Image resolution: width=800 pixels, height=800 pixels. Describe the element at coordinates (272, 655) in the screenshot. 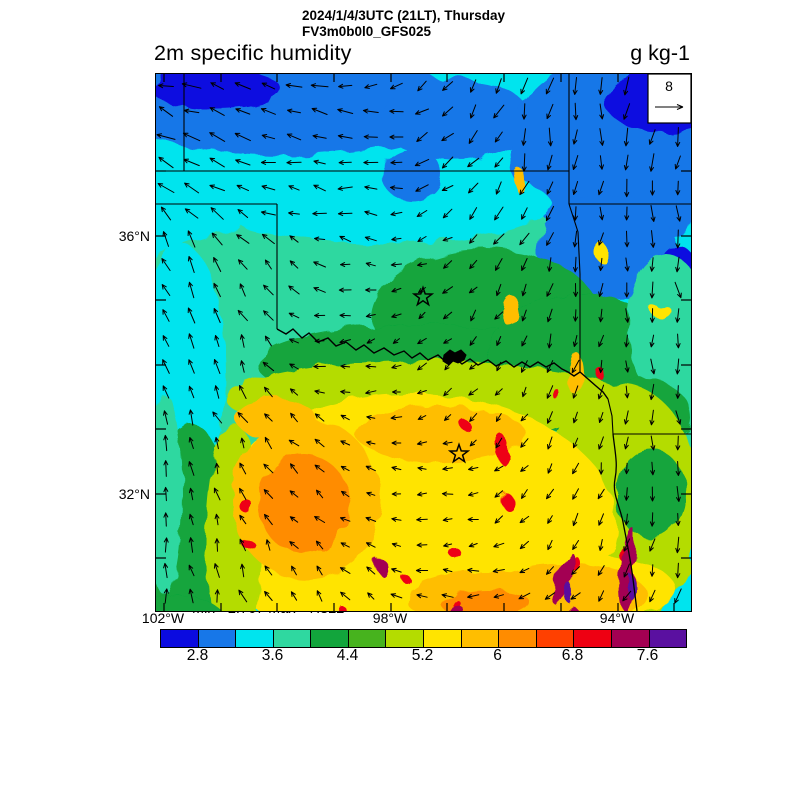

I see `colorbar-tick-label: 3.6` at that location.